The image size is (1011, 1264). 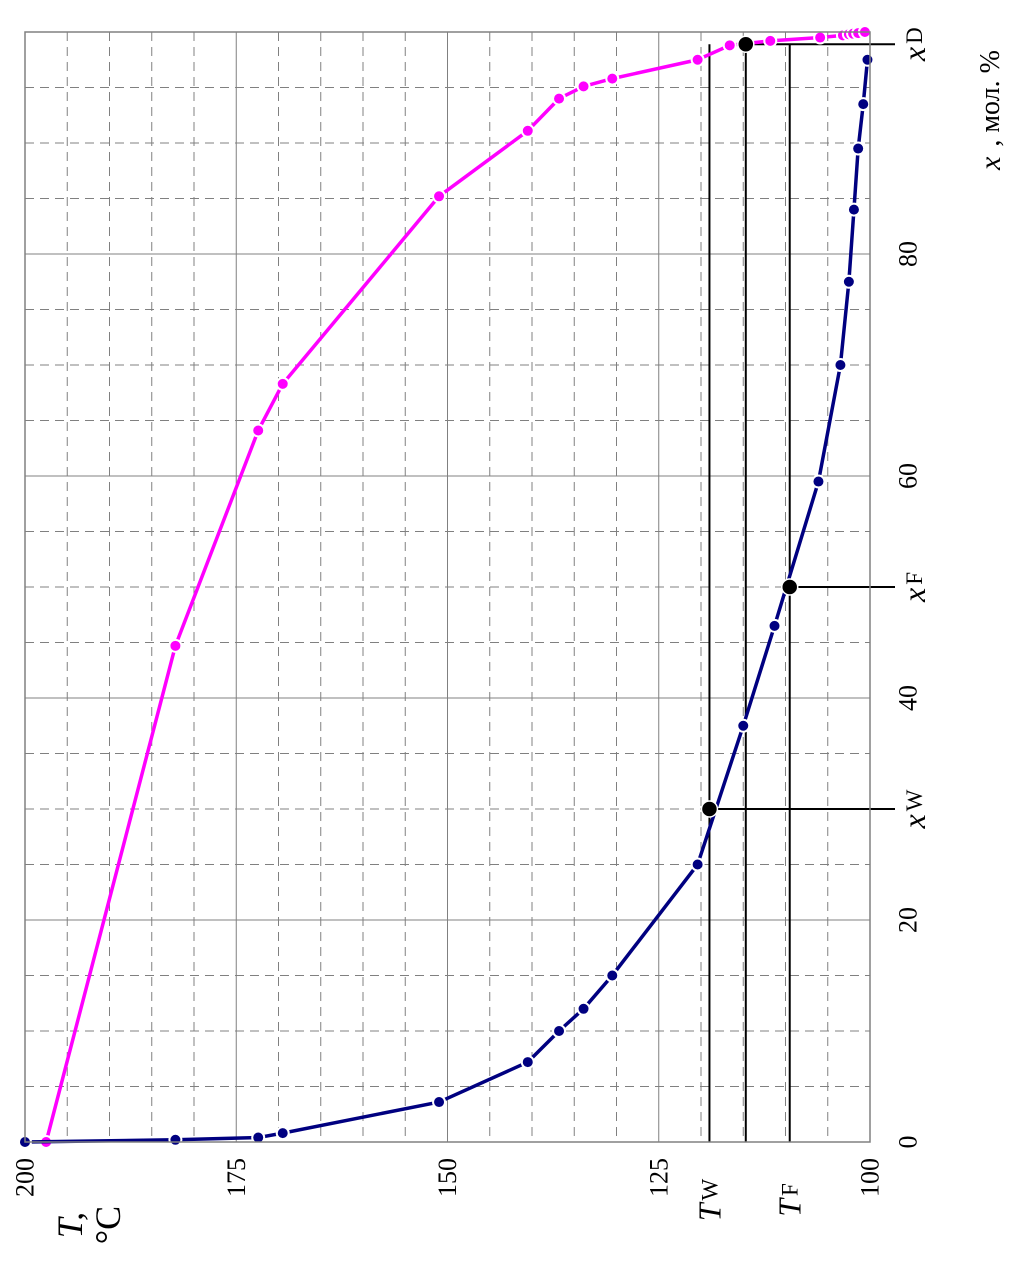 I want to click on y-tick-label: 175, so click(x=236, y=1177).